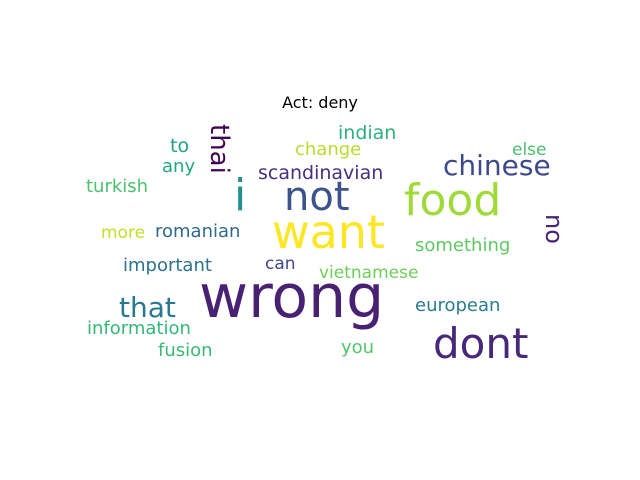 This screenshot has height=480, width=640. I want to click on word-fusion: fusion, so click(185, 350).